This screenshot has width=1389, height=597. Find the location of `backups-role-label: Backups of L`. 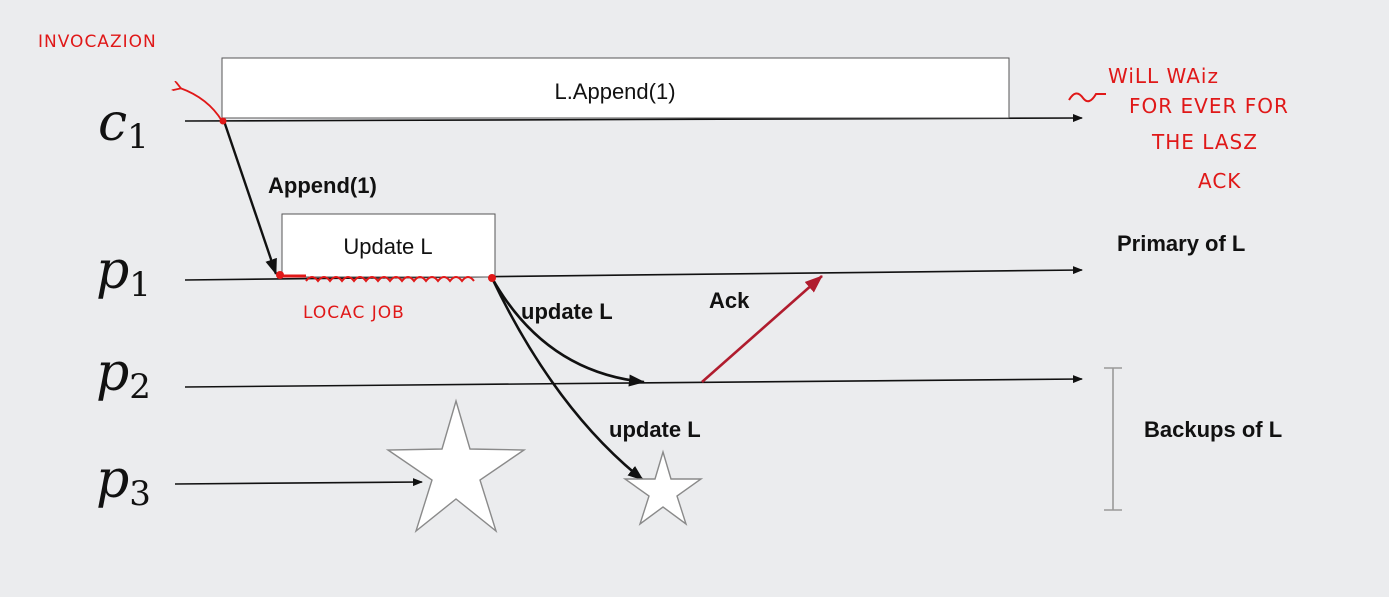

backups-role-label: Backups of L is located at coordinates (1213, 429).